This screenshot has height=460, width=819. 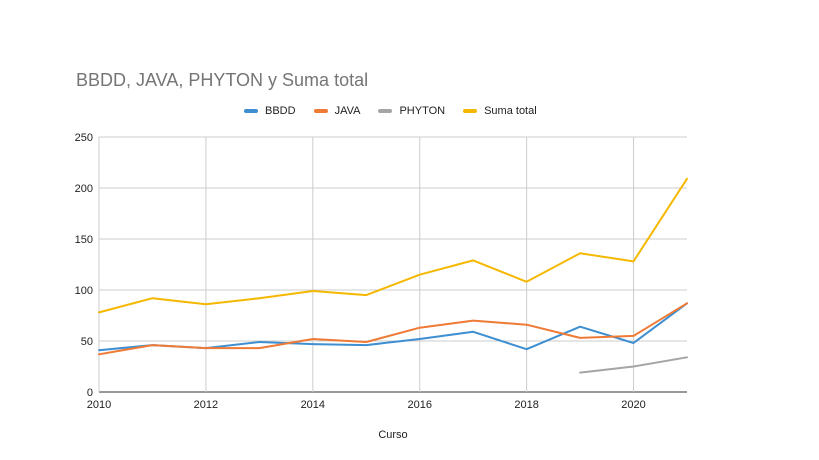 I want to click on legend-label-suma-total: Suma total, so click(x=510, y=111).